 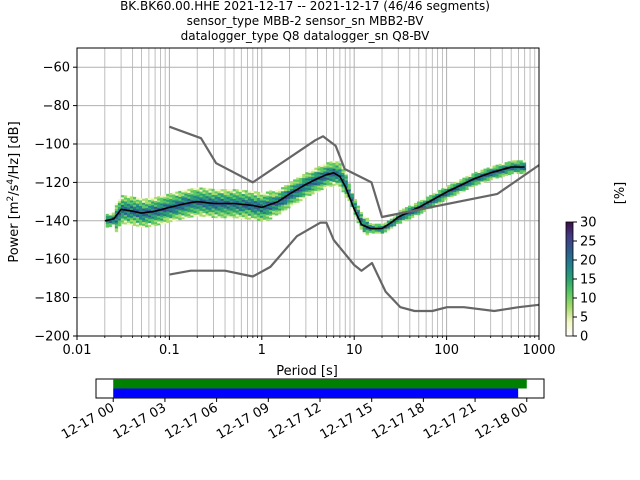 What do you see at coordinates (588, 223) in the screenshot?
I see `colorbar-tick-label: 30` at bounding box center [588, 223].